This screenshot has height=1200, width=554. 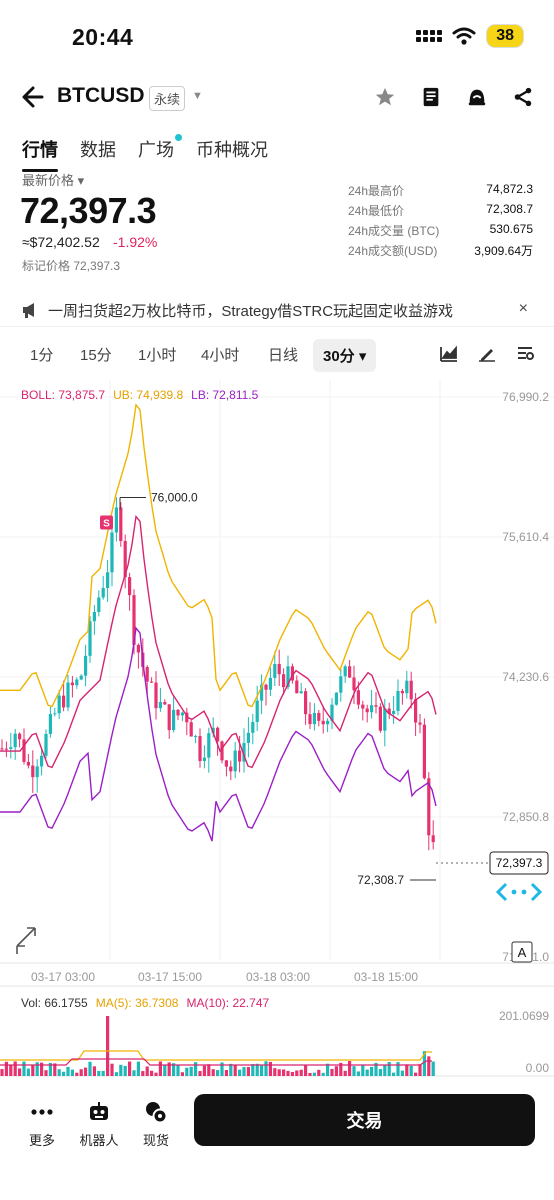 I want to click on chart-type-icon, so click(x=449, y=353).